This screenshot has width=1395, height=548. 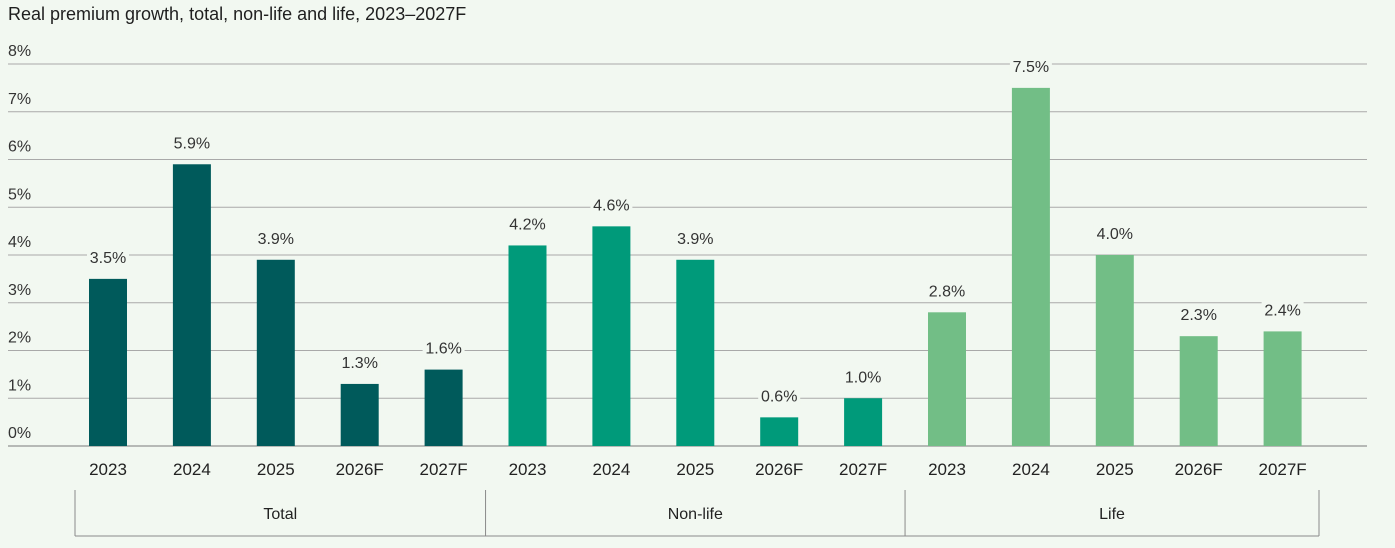 I want to click on y-tick-label: 4%, so click(x=19, y=242).